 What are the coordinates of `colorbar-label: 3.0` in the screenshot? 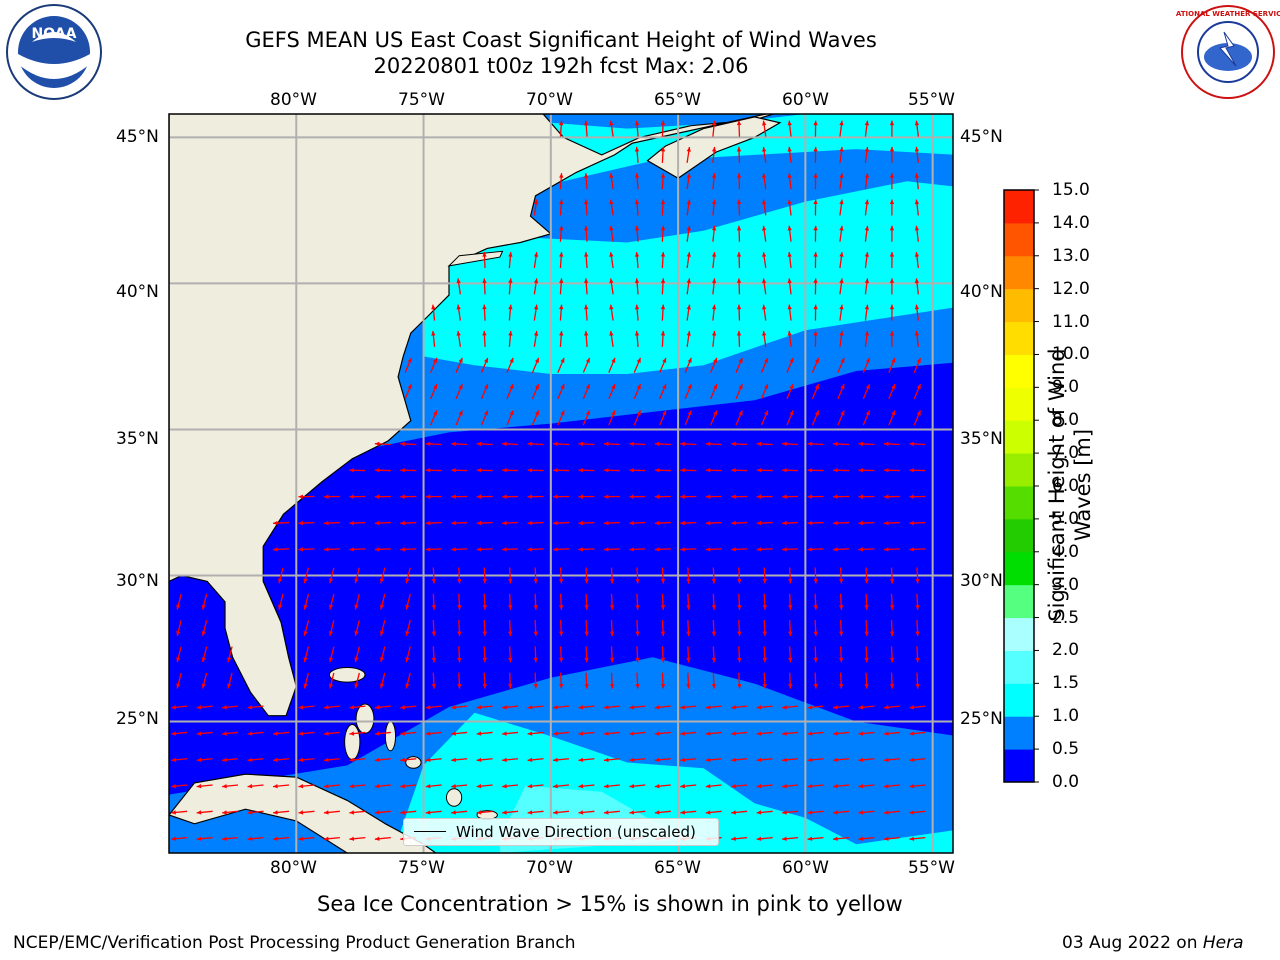 It's located at (1066, 584).